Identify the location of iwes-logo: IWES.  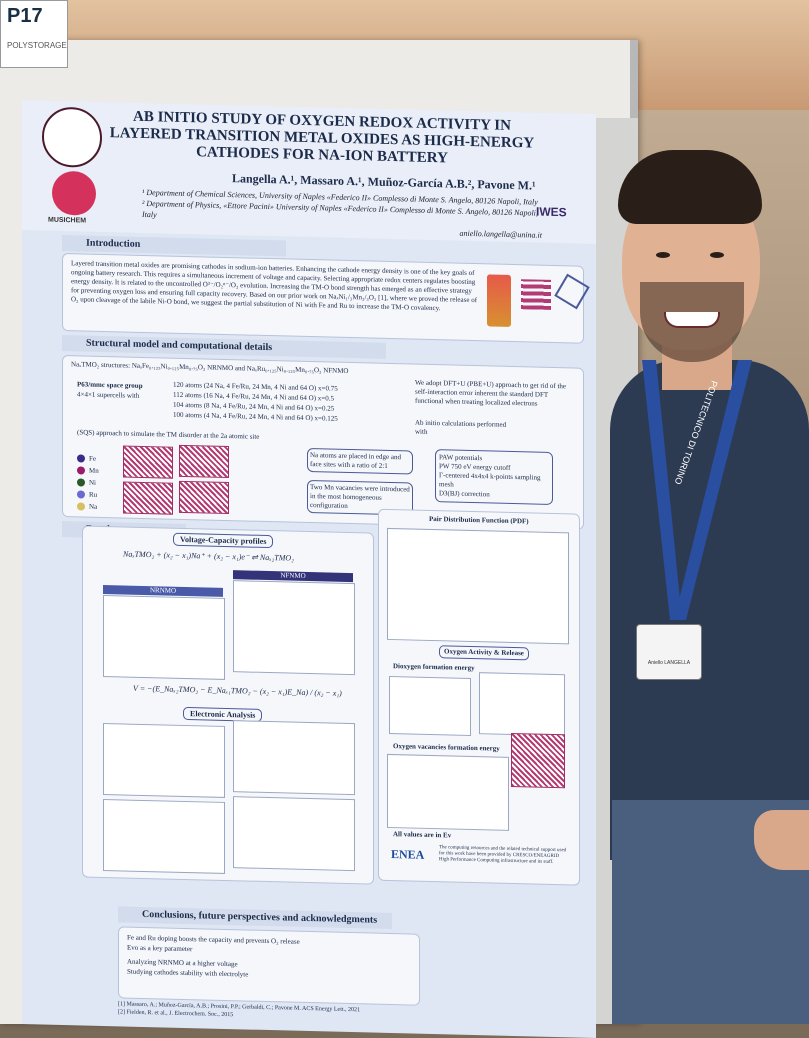
(551, 212).